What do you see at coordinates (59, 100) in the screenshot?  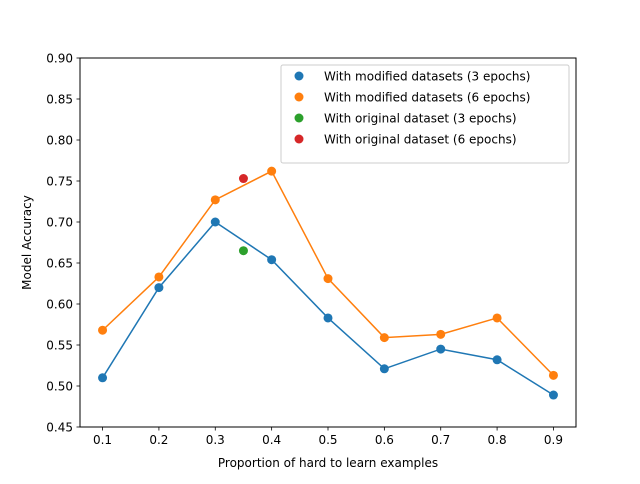 I see `y-tick-label: 0.85` at bounding box center [59, 100].